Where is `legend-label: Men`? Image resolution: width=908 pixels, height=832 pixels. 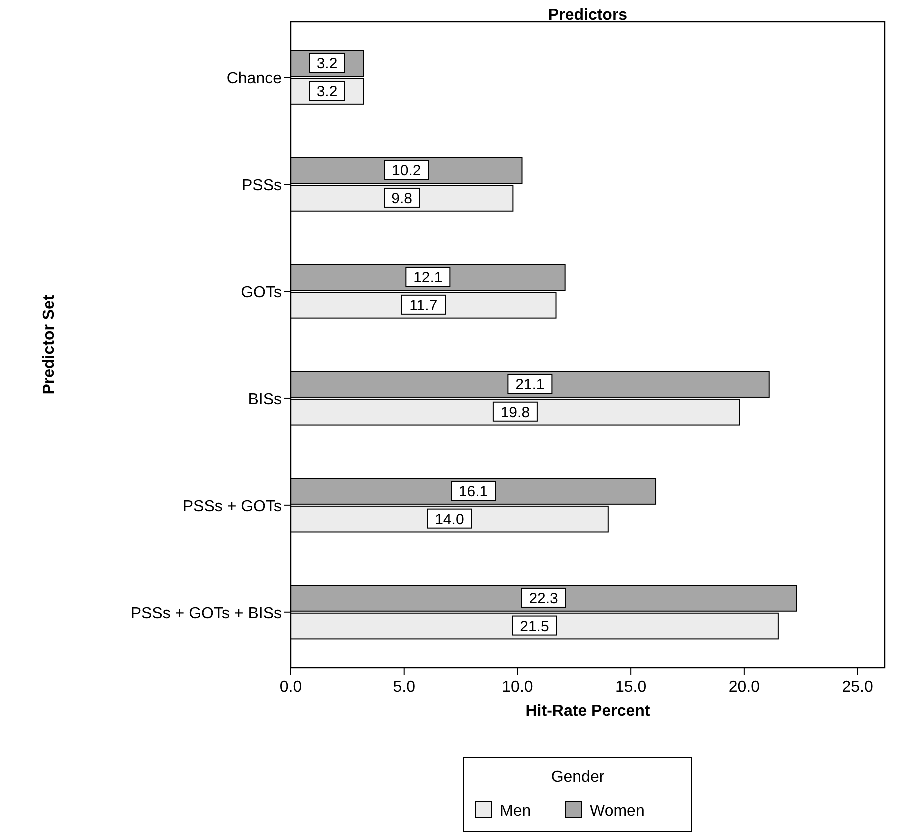
legend-label: Men is located at coordinates (516, 811).